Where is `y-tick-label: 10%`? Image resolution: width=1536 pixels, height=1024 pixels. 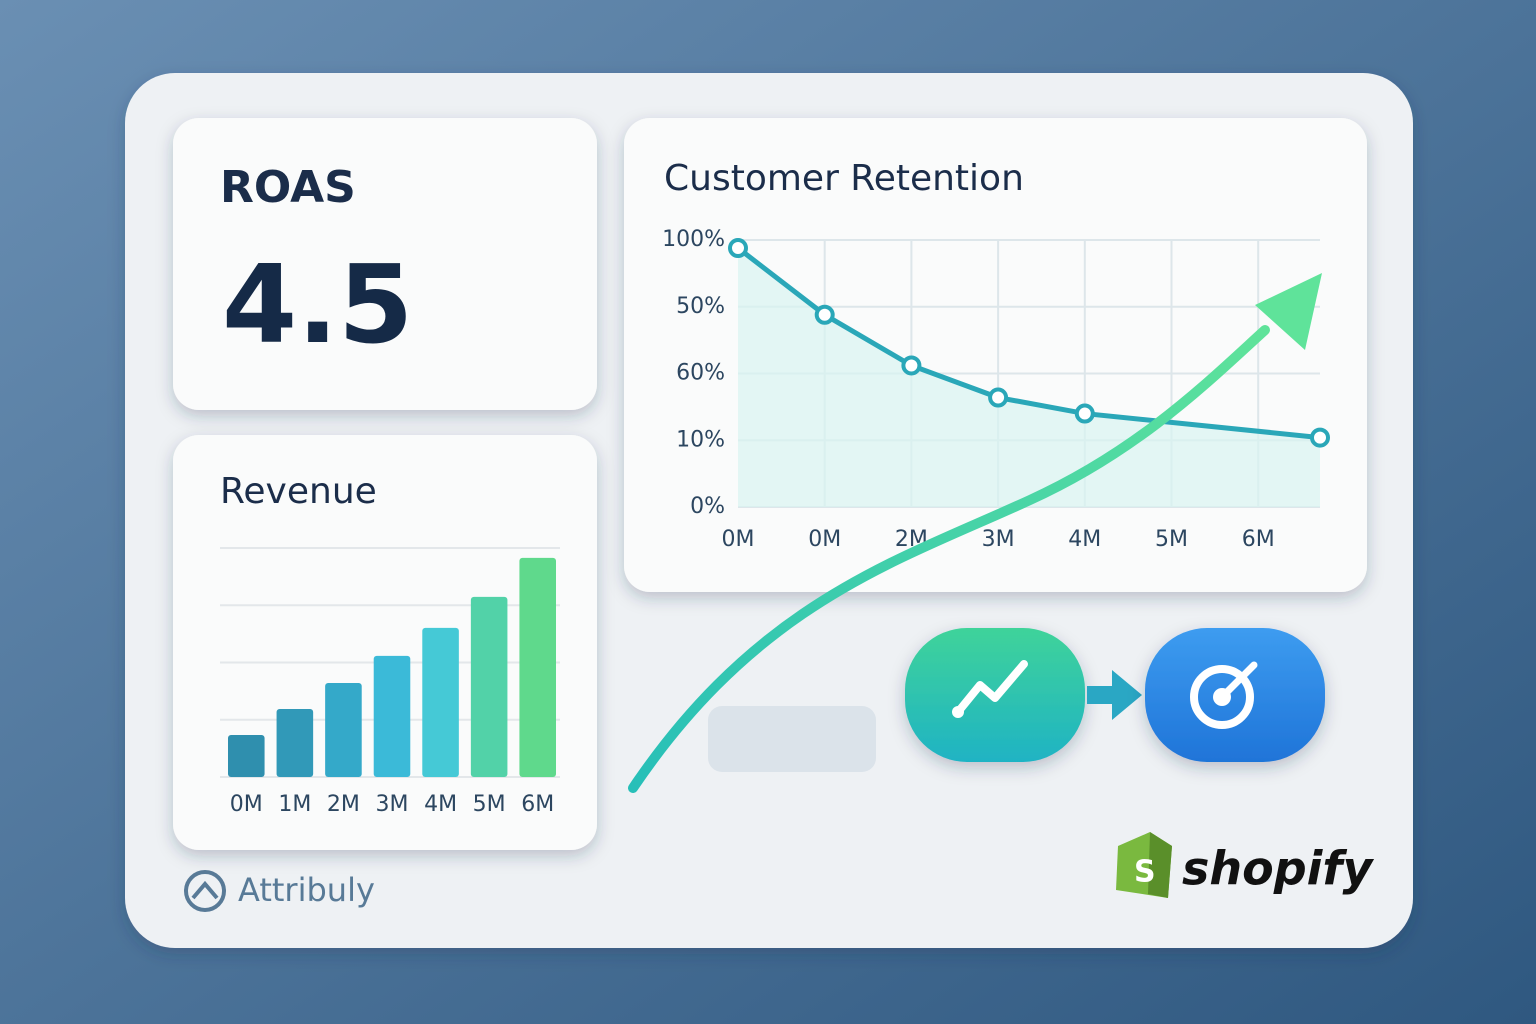 y-tick-label: 10% is located at coordinates (700, 439).